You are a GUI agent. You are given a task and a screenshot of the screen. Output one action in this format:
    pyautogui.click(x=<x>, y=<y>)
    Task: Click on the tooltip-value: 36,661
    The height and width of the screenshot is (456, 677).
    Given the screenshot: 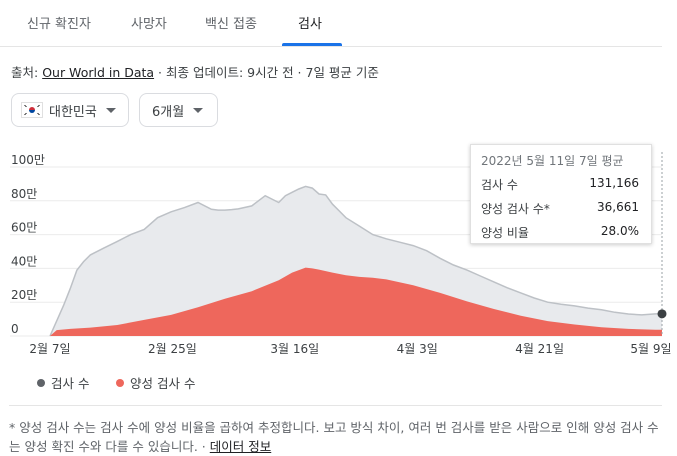 What is the action you would take?
    pyautogui.click(x=618, y=207)
    